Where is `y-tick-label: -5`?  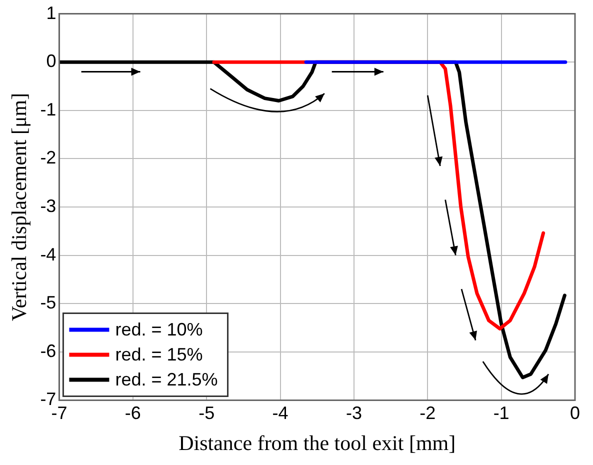
y-tick-label: -5 is located at coordinates (48, 302).